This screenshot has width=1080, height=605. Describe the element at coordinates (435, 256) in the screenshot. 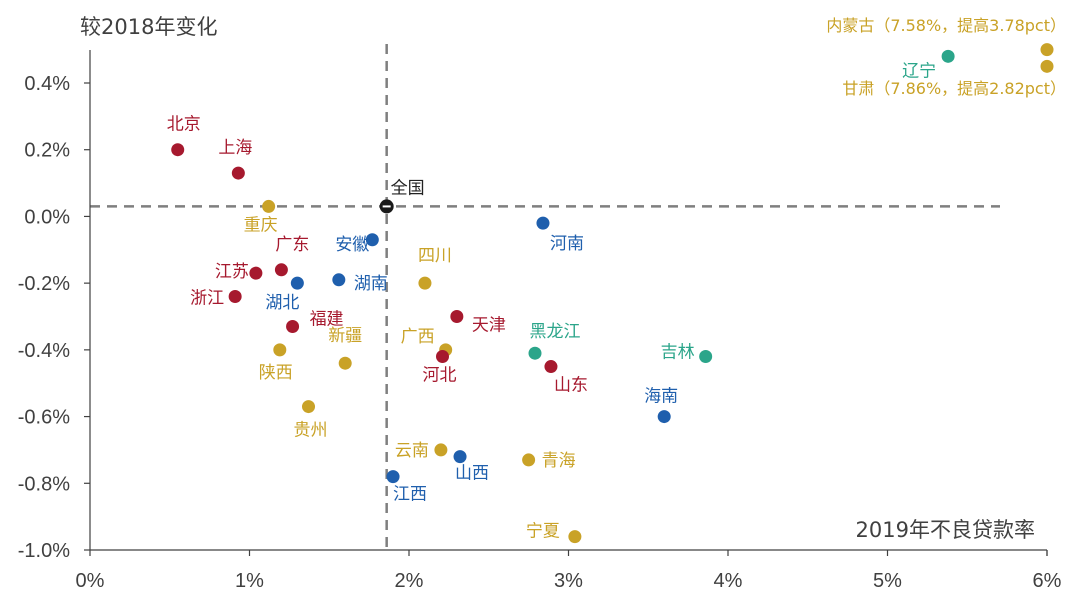

I see `point-label: 四川` at that location.